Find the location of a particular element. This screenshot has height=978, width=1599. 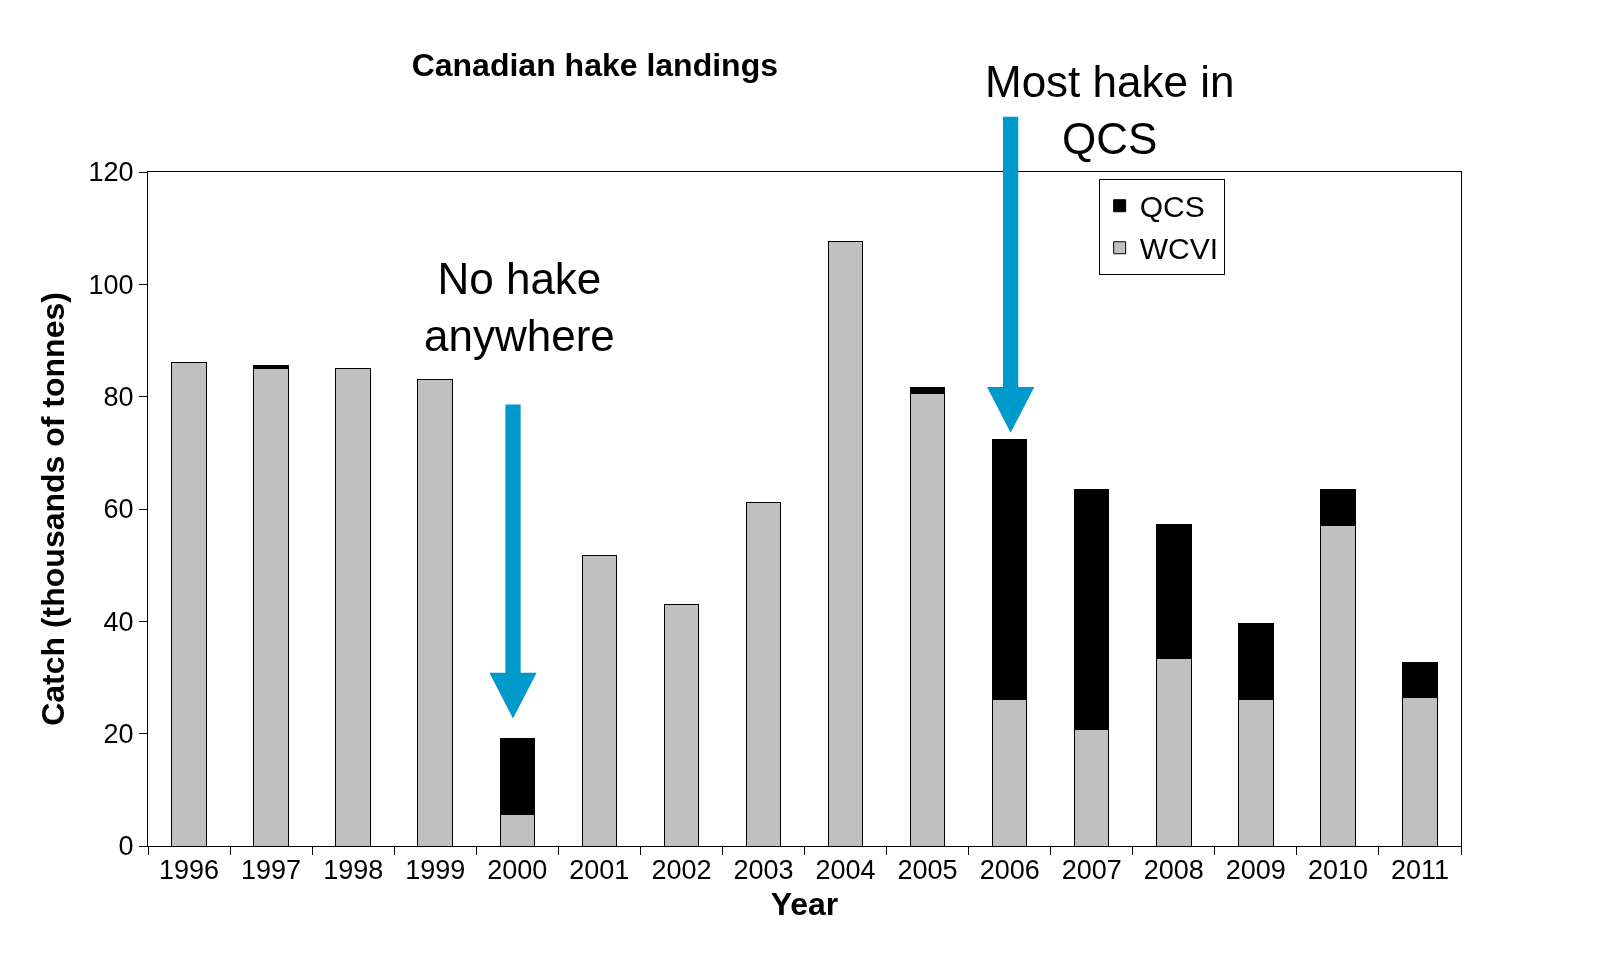

chart-title: Canadian hake landings is located at coordinates (594, 65).